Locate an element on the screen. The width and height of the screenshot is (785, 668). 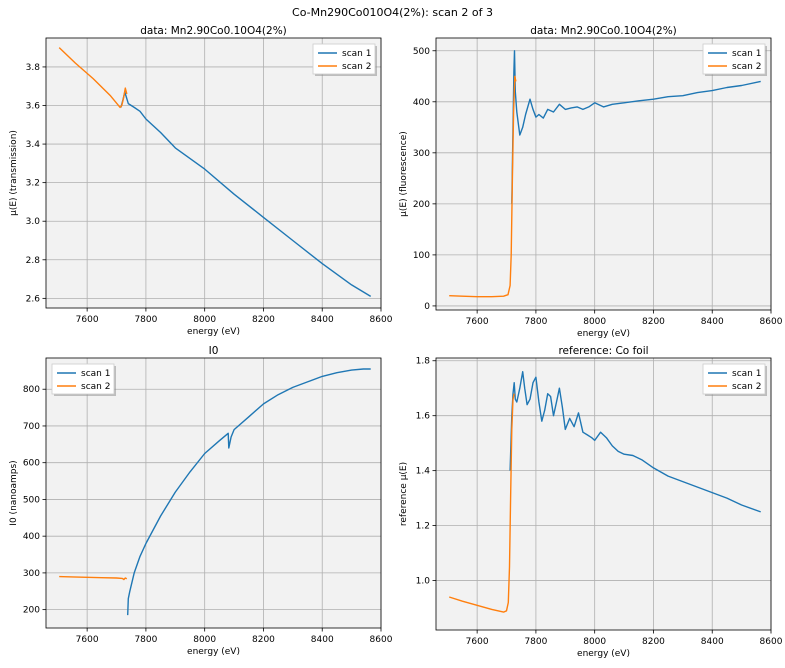
y-tick-label: 1.6 is located at coordinates (423, 417).